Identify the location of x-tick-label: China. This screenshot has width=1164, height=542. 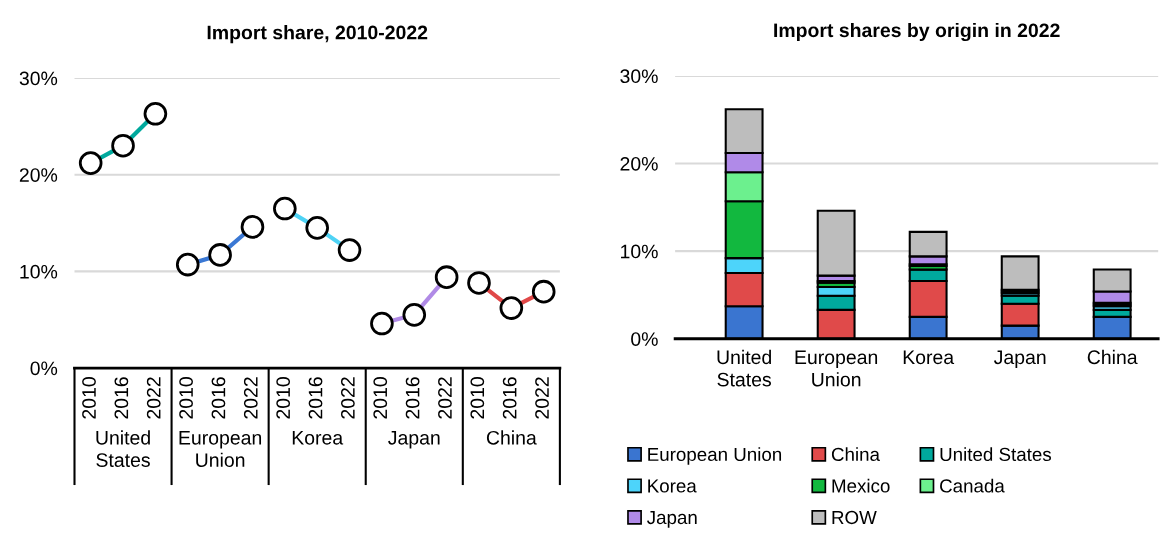
(1112, 357).